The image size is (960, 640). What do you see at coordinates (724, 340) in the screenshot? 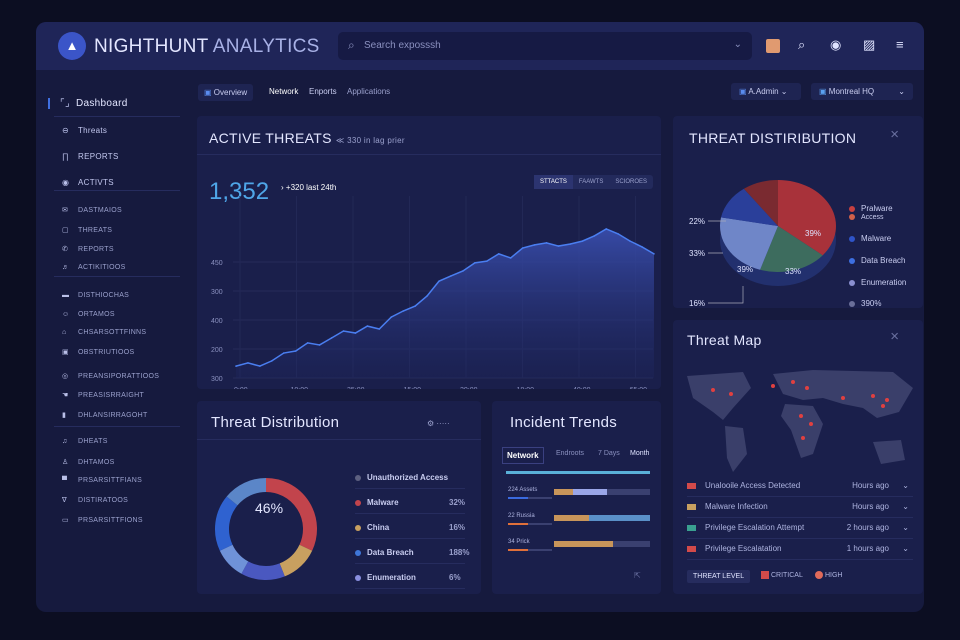
I see `panel-title: Threat Map` at bounding box center [724, 340].